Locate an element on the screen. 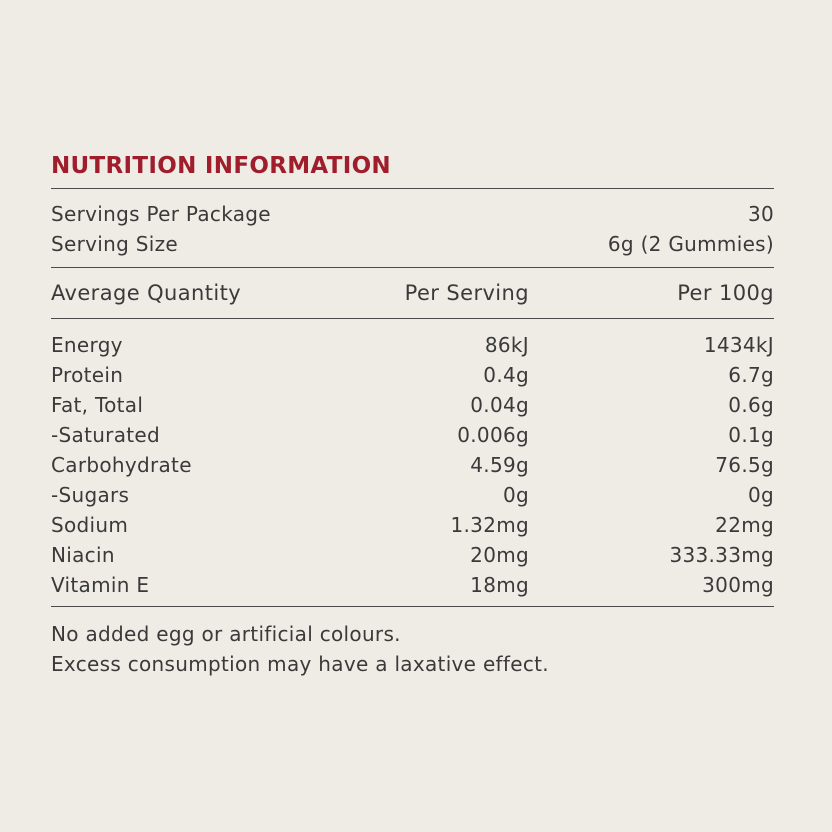 The width and height of the screenshot is (832, 832). table-header: Average Quantity Per Serving Per 100g is located at coordinates (412, 293).